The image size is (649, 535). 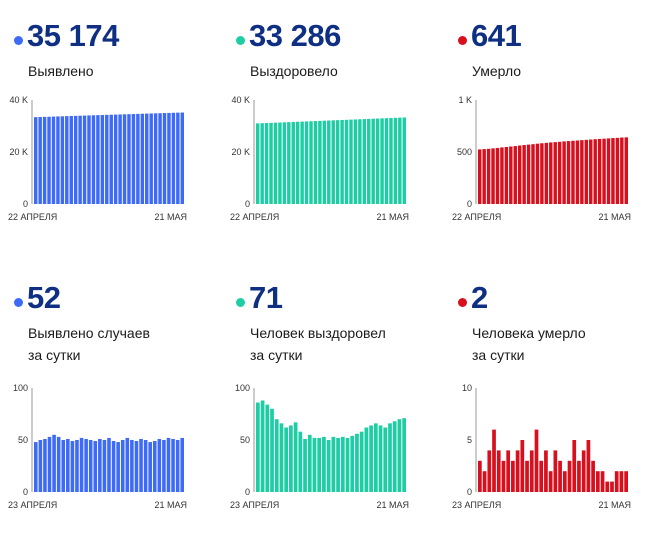 What do you see at coordinates (541, 157) in the screenshot?
I see `bar-chart: 0 500 1 K 22 АПРЕЛЯ 21 МАЯ` at bounding box center [541, 157].